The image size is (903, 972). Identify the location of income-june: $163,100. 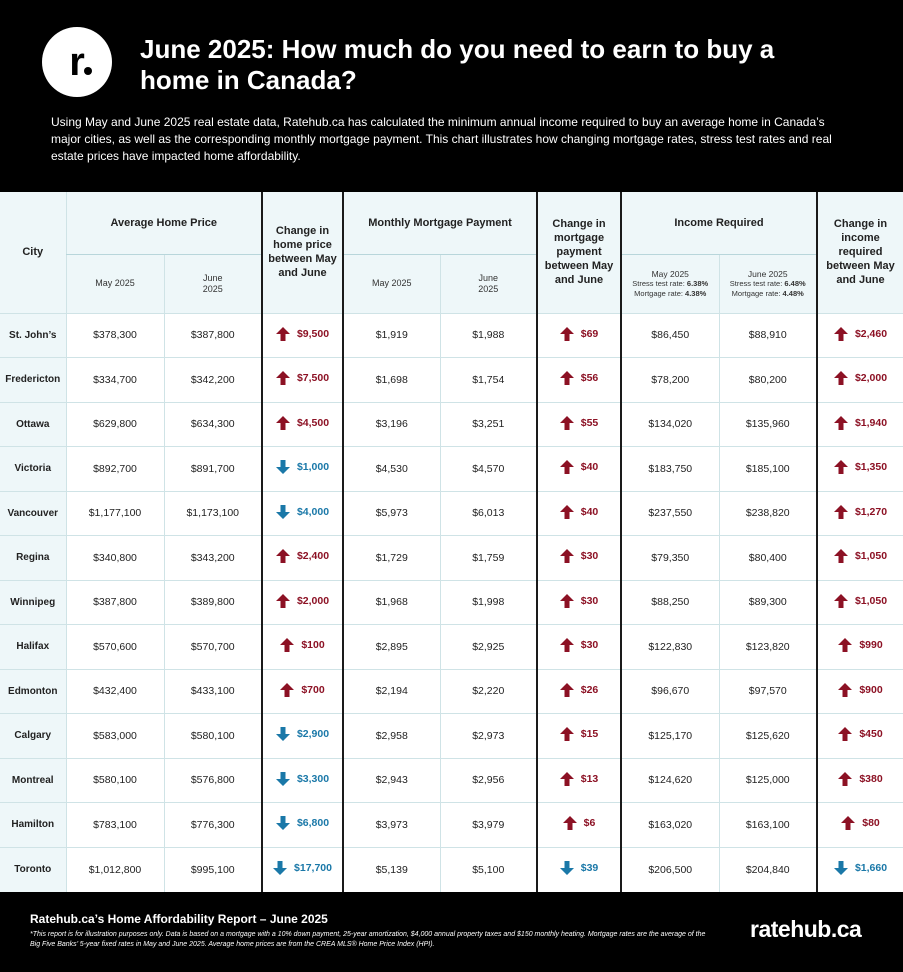
(767, 824).